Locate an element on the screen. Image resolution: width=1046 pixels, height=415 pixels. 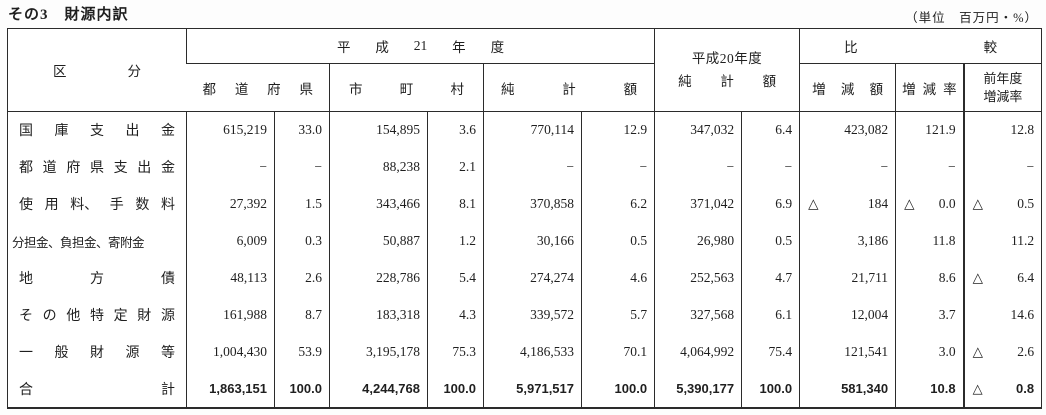
col-header-net-total-label: 純計額 is located at coordinates (569, 89).